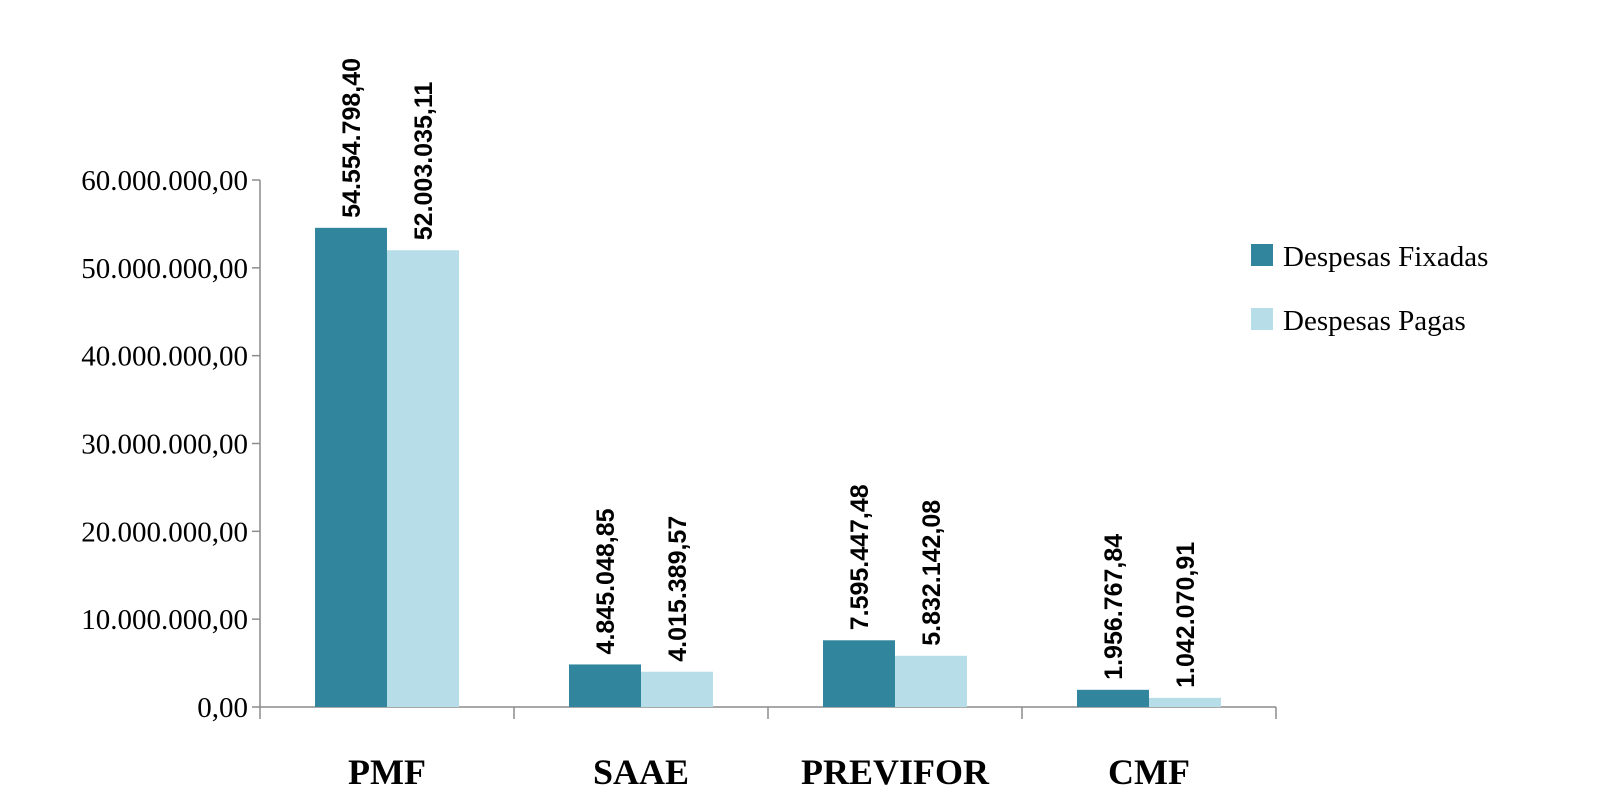  Describe the element at coordinates (164, 357) in the screenshot. I see `y-tick-label: 40.000.000,00` at that location.